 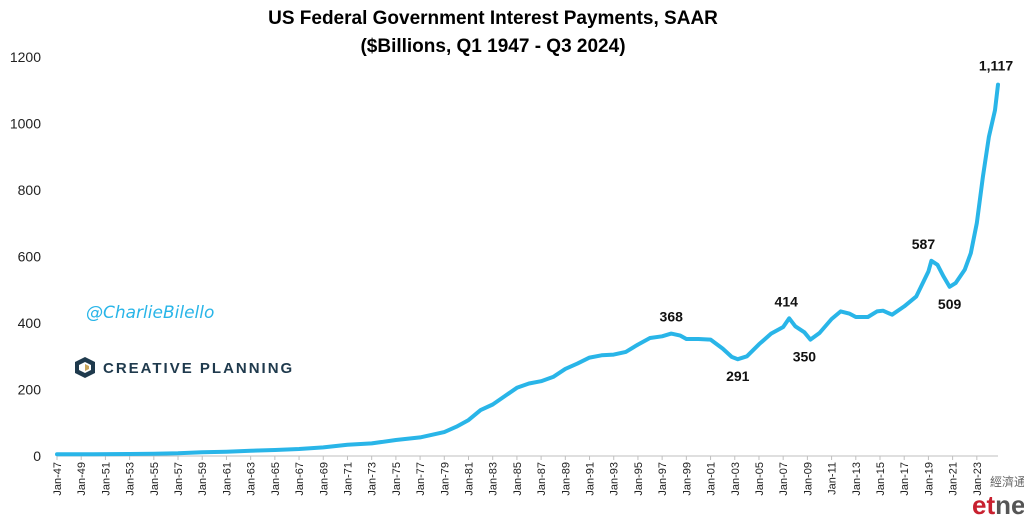 What do you see at coordinates (179, 479) in the screenshot?
I see `x-tick-label: Jan-57` at bounding box center [179, 479].